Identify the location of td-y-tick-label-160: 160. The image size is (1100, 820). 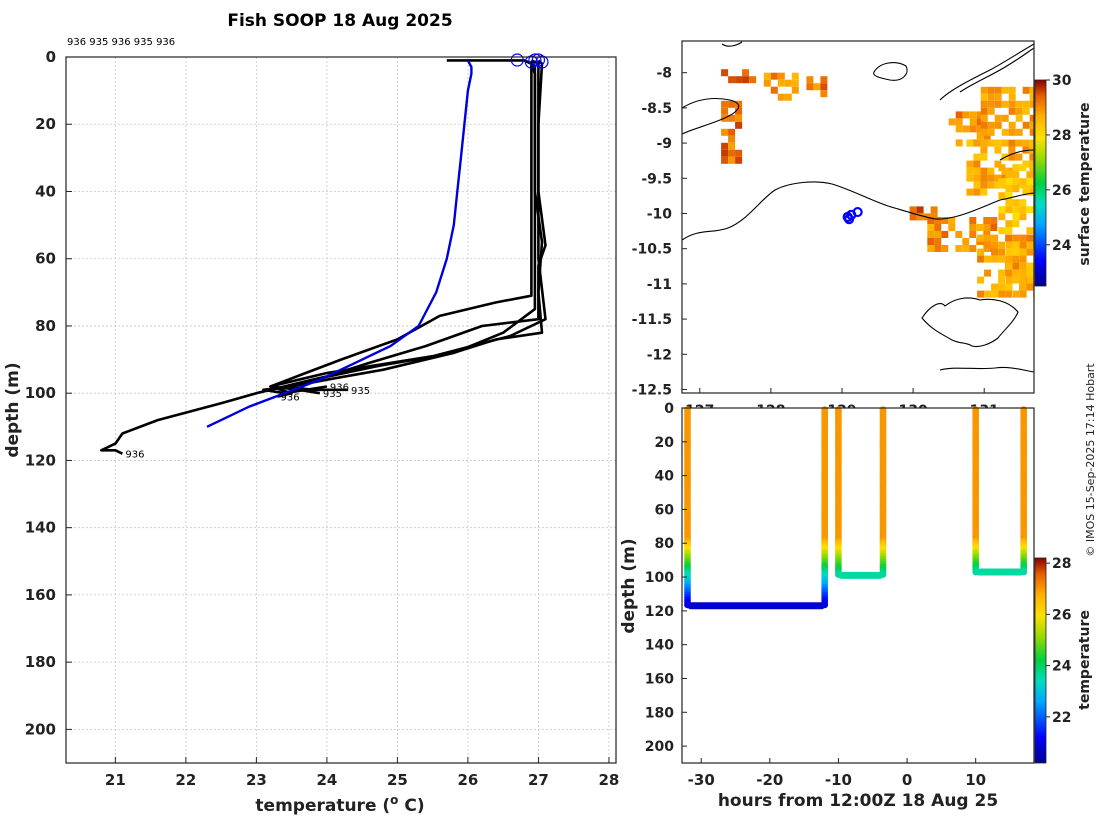
(659, 679).